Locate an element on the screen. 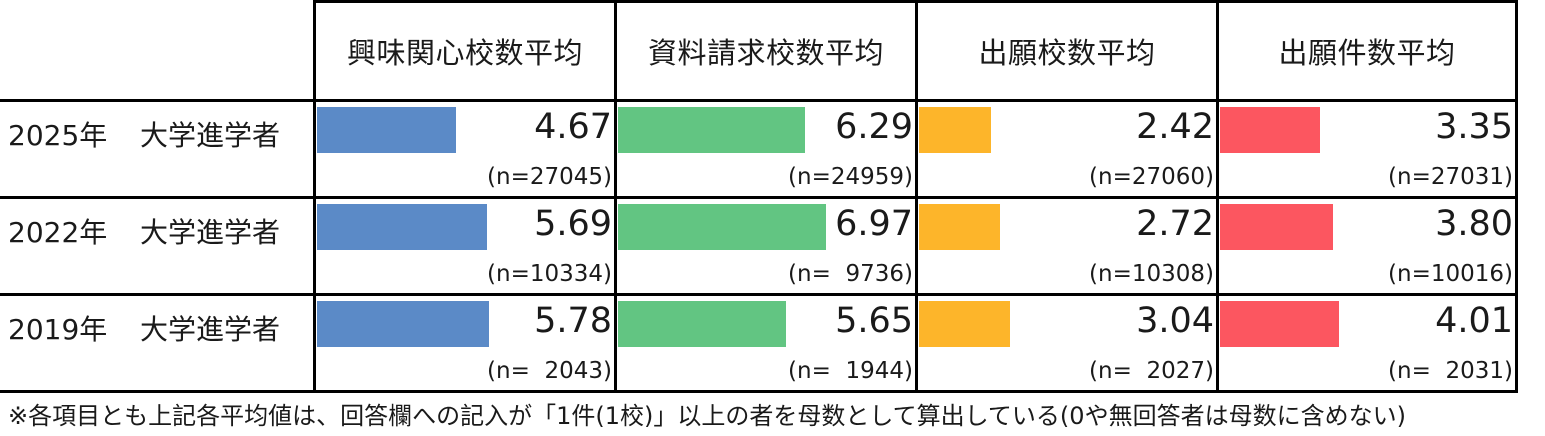 Image resolution: width=1545 pixels, height=436 pixels. value-label: 6.97 is located at coordinates (874, 224).